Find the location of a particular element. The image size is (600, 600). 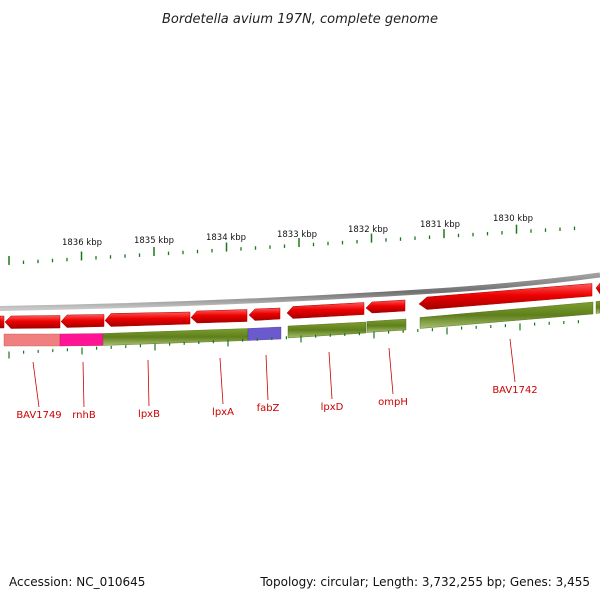

scale-label: 1831 kbp is located at coordinates (440, 225).